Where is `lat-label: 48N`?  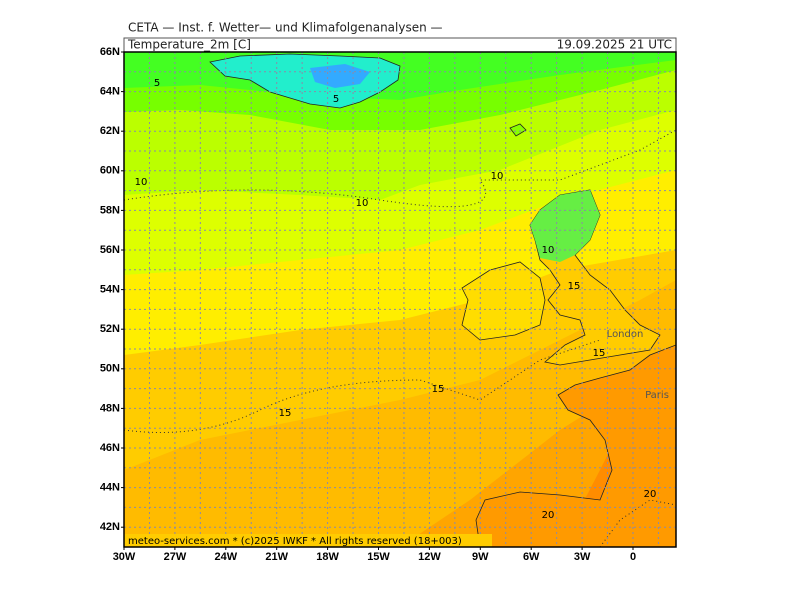 lat-label: 48N is located at coordinates (110, 408).